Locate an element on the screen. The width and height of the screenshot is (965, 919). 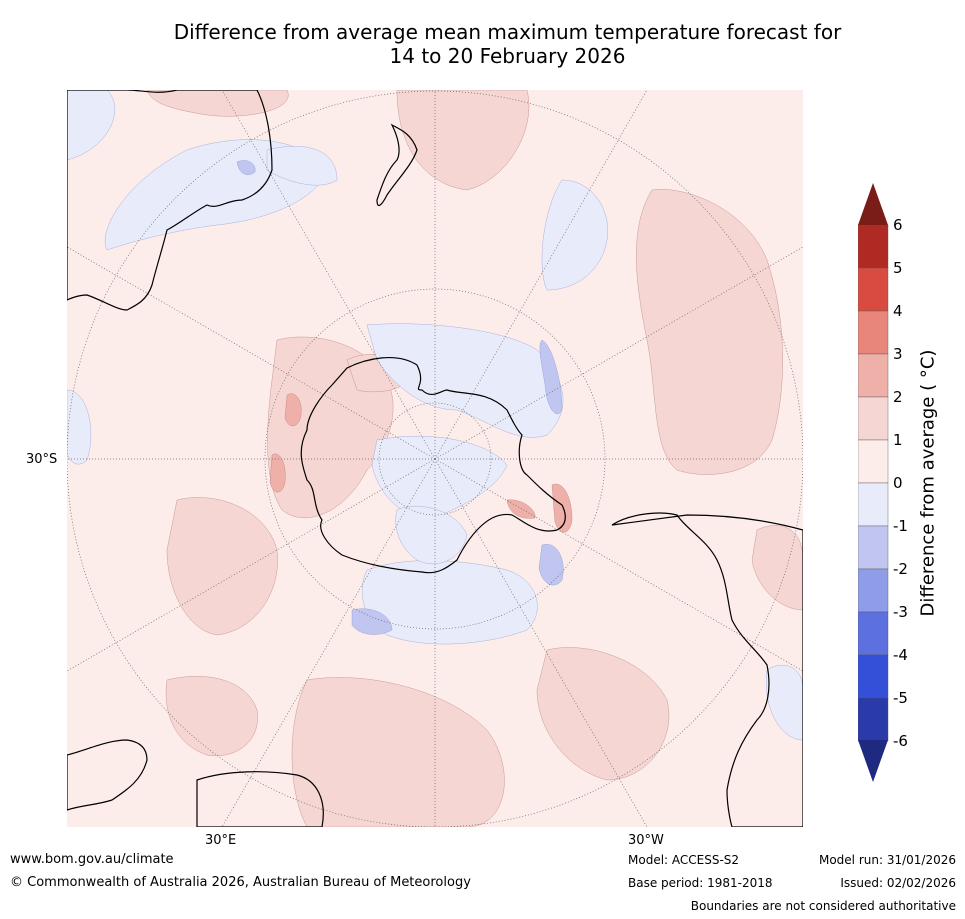
colorbar-tick: -3 is located at coordinates (900, 612).